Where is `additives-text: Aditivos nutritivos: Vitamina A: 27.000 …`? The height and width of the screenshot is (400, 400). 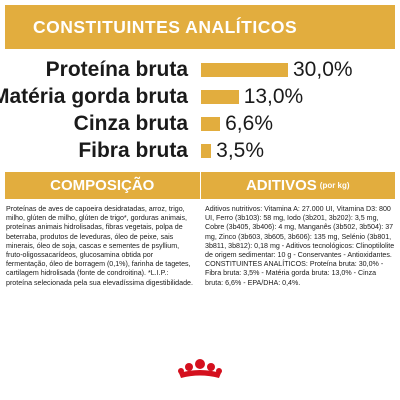
additives-text: Aditivos nutritivos: Vitamina A: 27.000 … is located at coordinates (300, 246).